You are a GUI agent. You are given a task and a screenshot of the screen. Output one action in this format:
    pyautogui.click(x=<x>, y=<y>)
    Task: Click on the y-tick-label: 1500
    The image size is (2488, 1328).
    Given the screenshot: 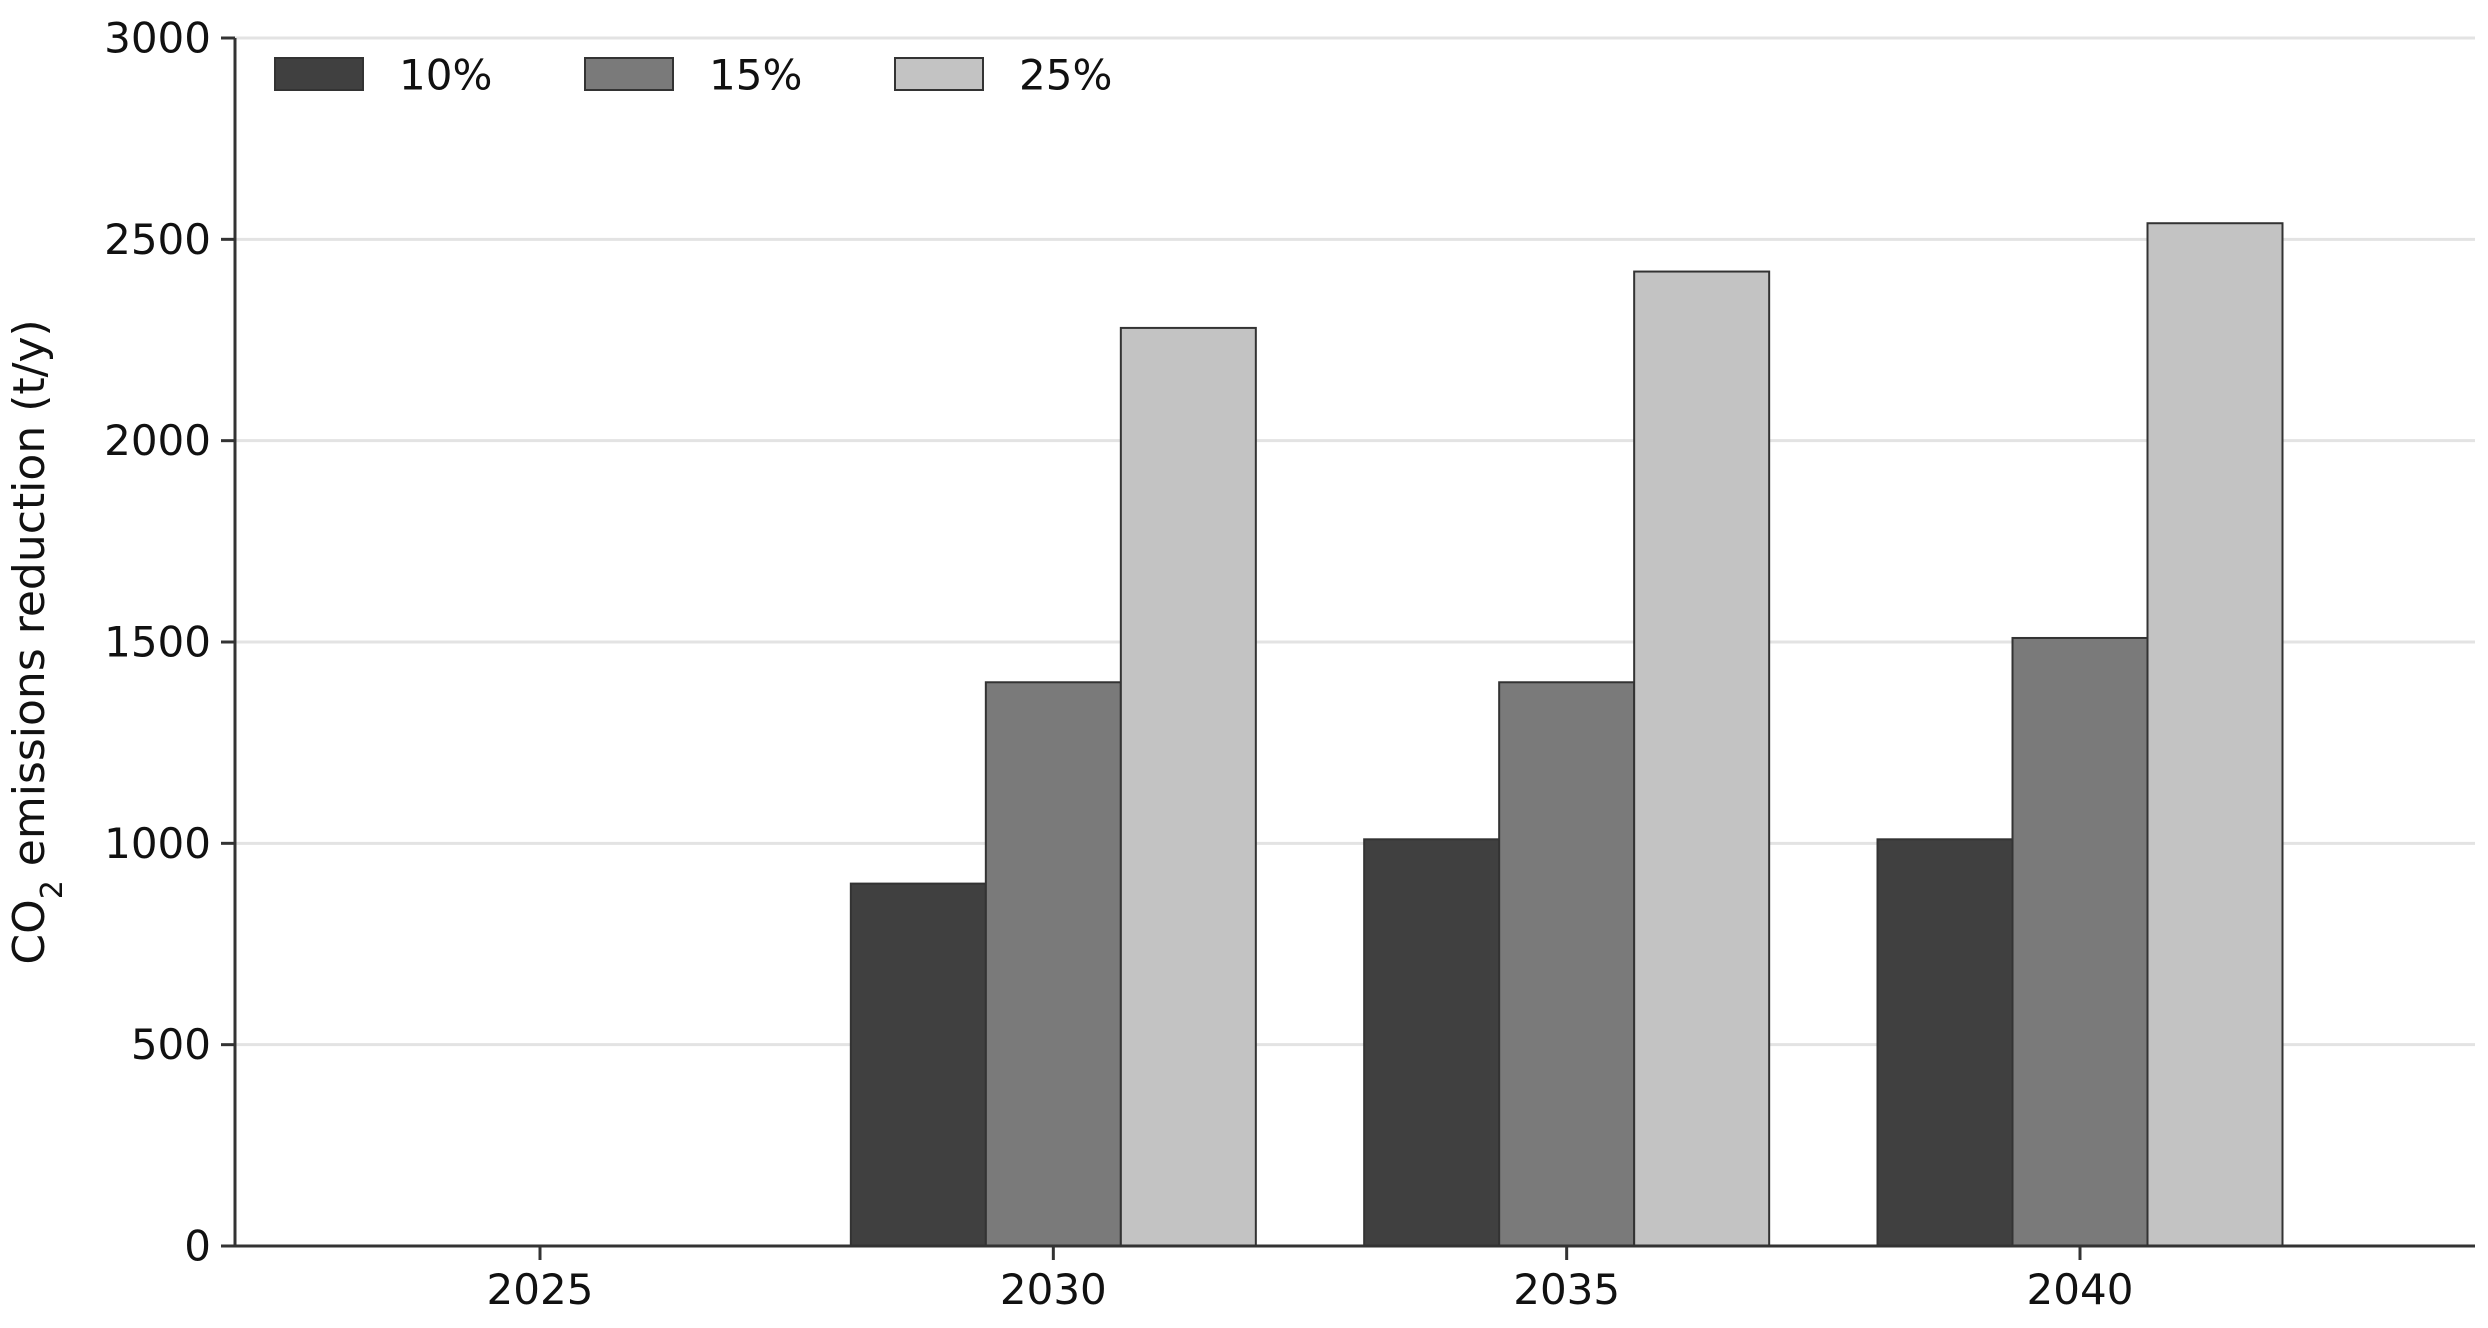 What is the action you would take?
    pyautogui.click(x=157, y=642)
    